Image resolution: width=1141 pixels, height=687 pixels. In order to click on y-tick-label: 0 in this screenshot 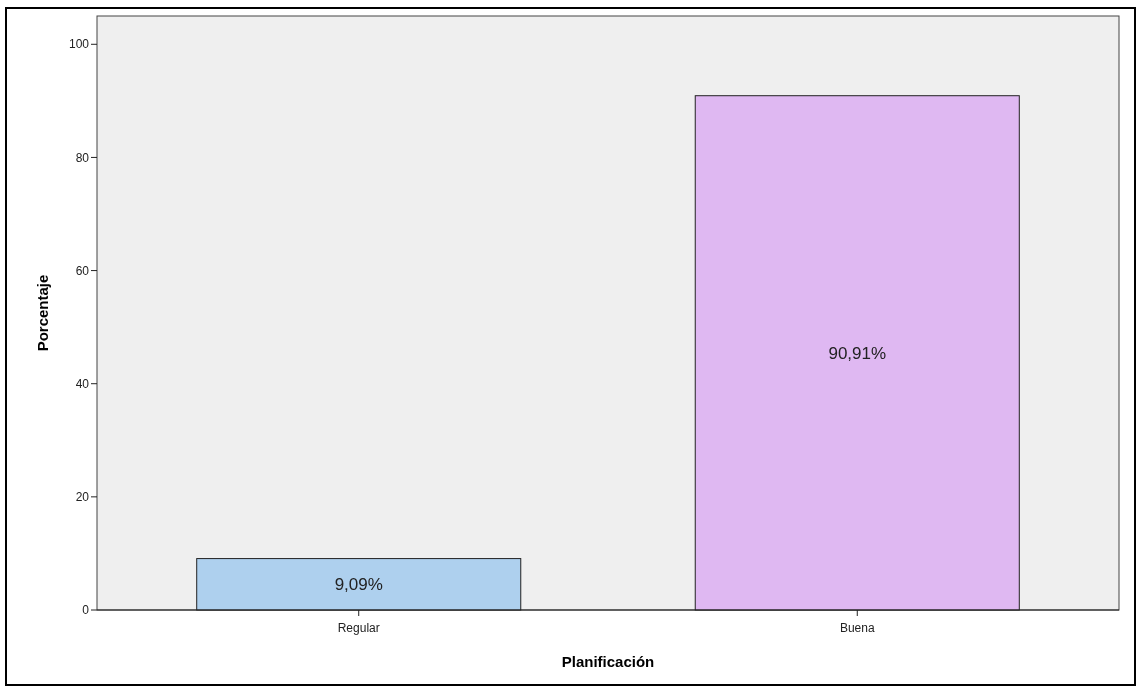, I will do `click(86, 610)`.